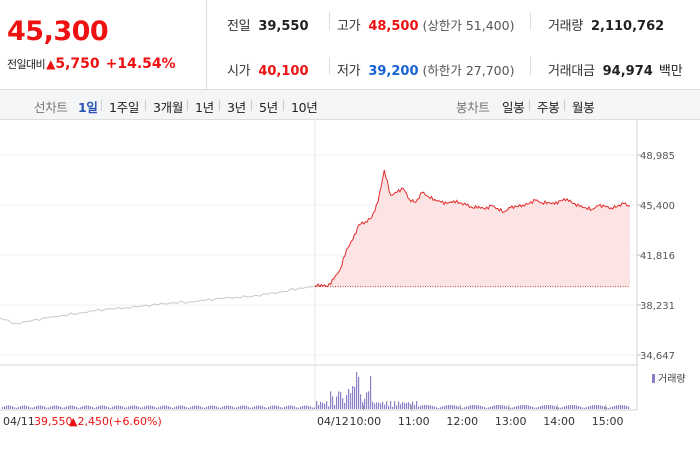 The image size is (700, 450). Describe the element at coordinates (583, 107) in the screenshot. I see `tab-monthly-candle: 월봉` at that location.